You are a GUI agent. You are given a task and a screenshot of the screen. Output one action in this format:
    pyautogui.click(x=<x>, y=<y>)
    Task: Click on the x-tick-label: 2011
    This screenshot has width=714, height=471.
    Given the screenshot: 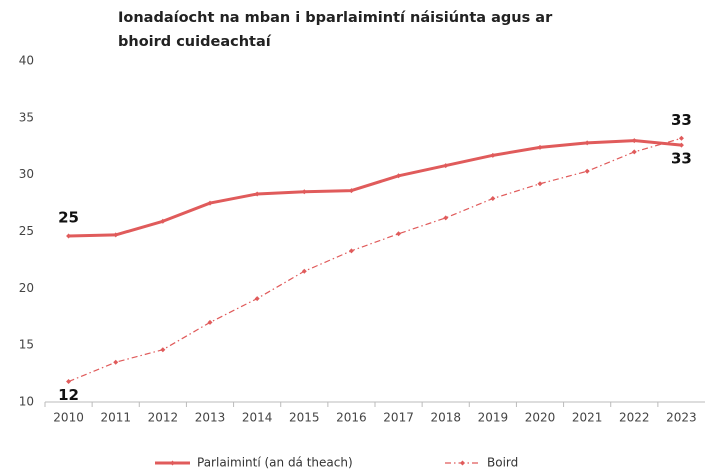 What is the action you would take?
    pyautogui.click(x=115, y=418)
    